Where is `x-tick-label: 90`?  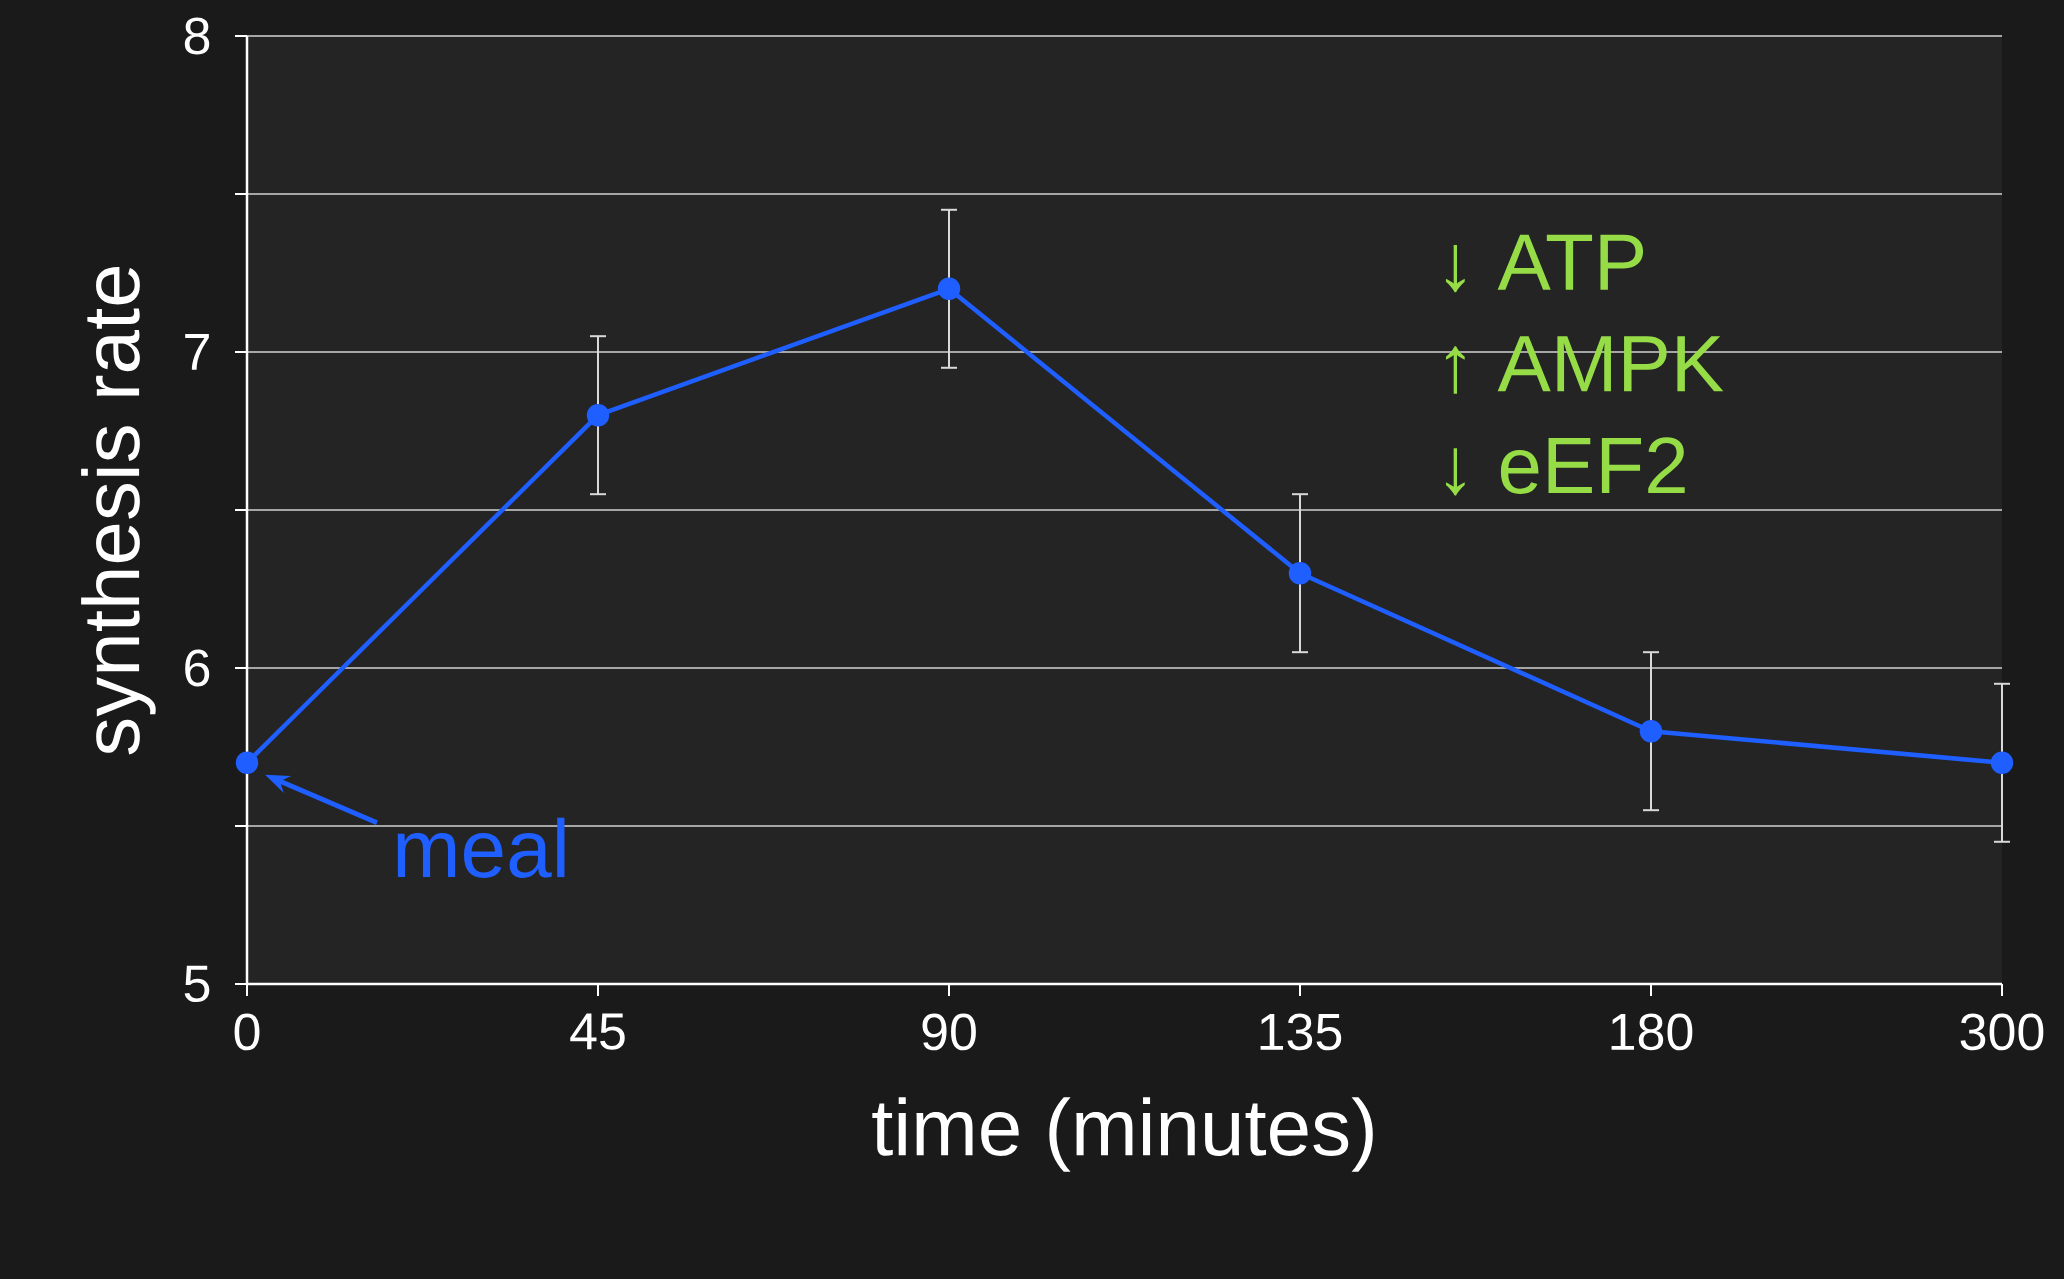 x-tick-label: 90 is located at coordinates (949, 1032).